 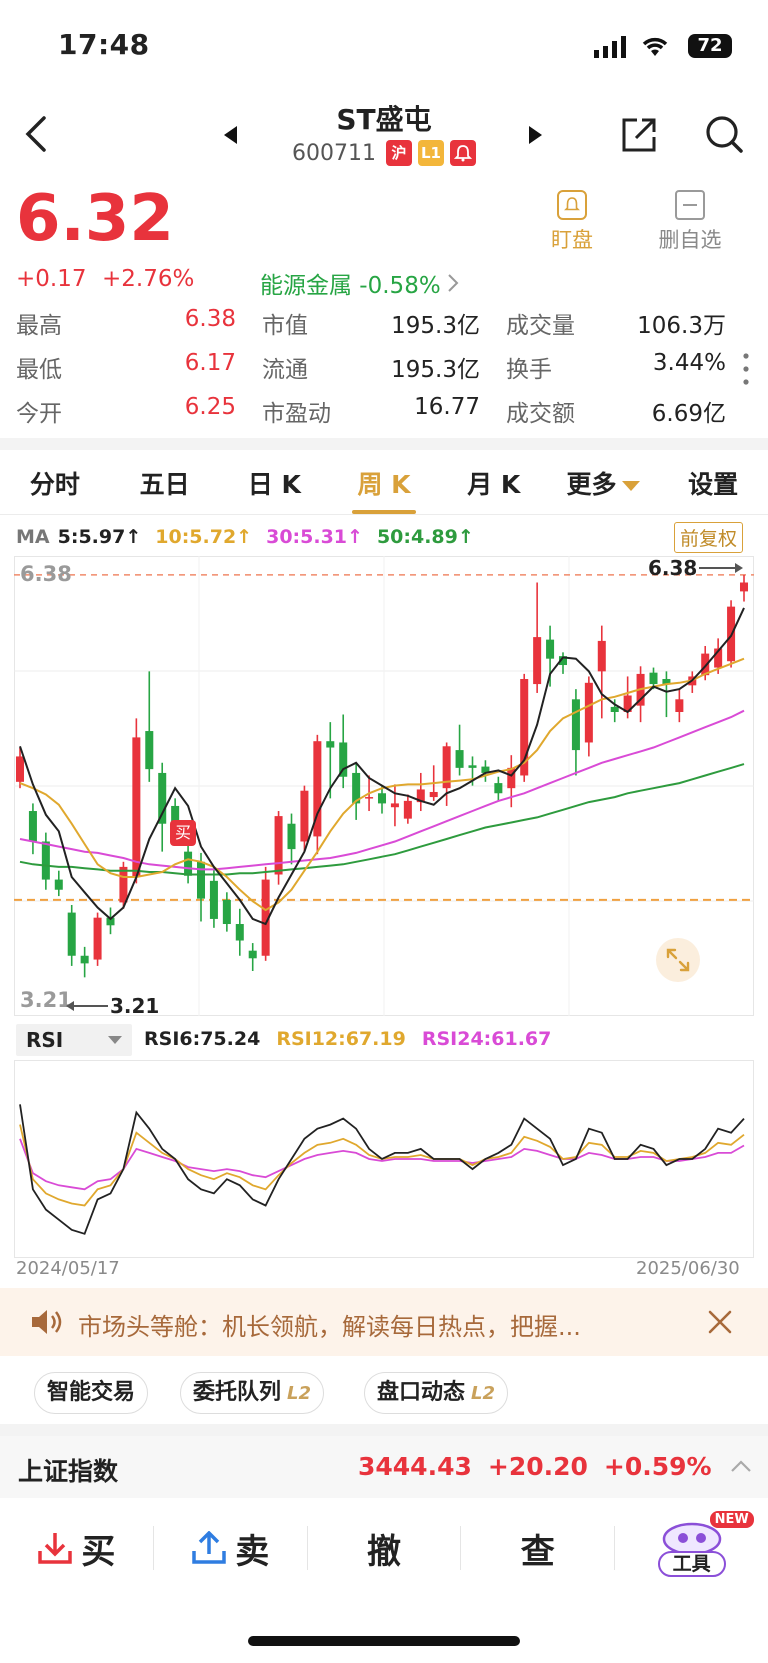 I want to click on chip-order-queue: 委托队列 L2, so click(x=252, y=1393).